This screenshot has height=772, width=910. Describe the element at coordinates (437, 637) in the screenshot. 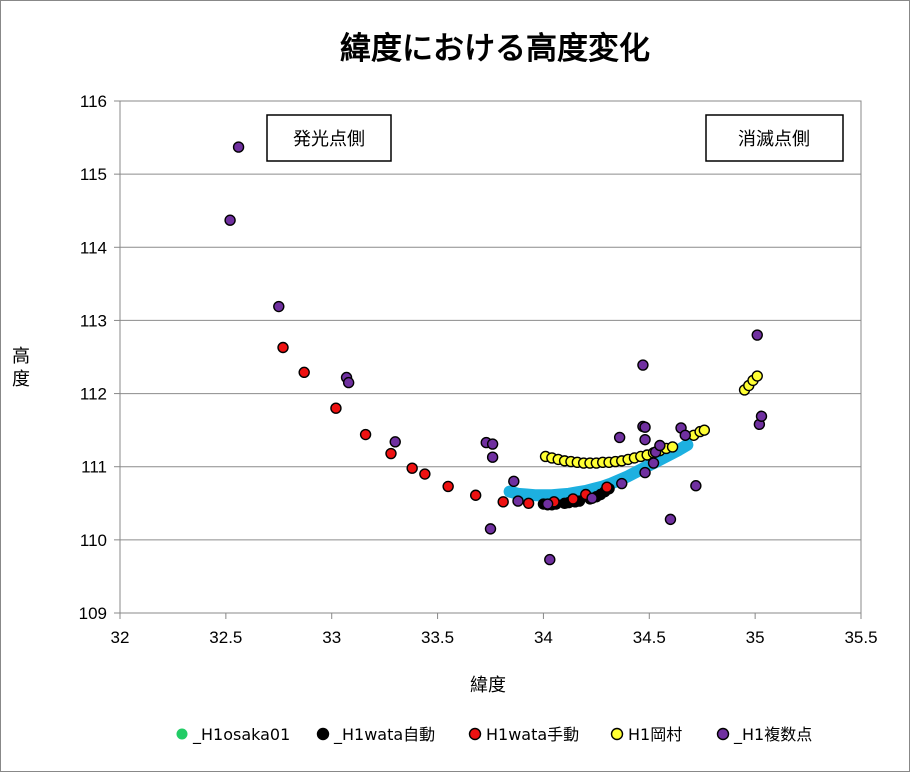

I see `x-tick-label: 33.5` at that location.